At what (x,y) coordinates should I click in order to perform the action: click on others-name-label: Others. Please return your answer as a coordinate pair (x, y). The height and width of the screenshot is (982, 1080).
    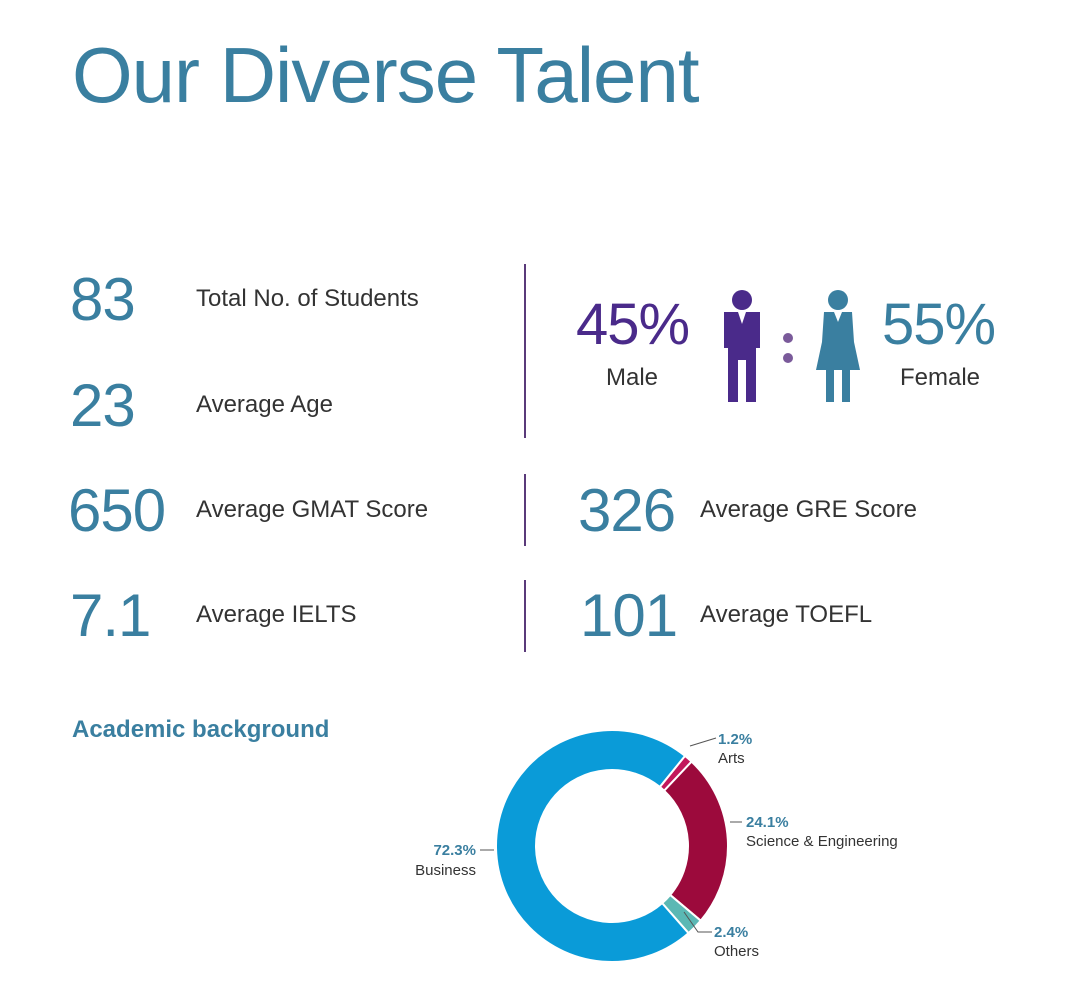
    Looking at the image, I should click on (736, 951).